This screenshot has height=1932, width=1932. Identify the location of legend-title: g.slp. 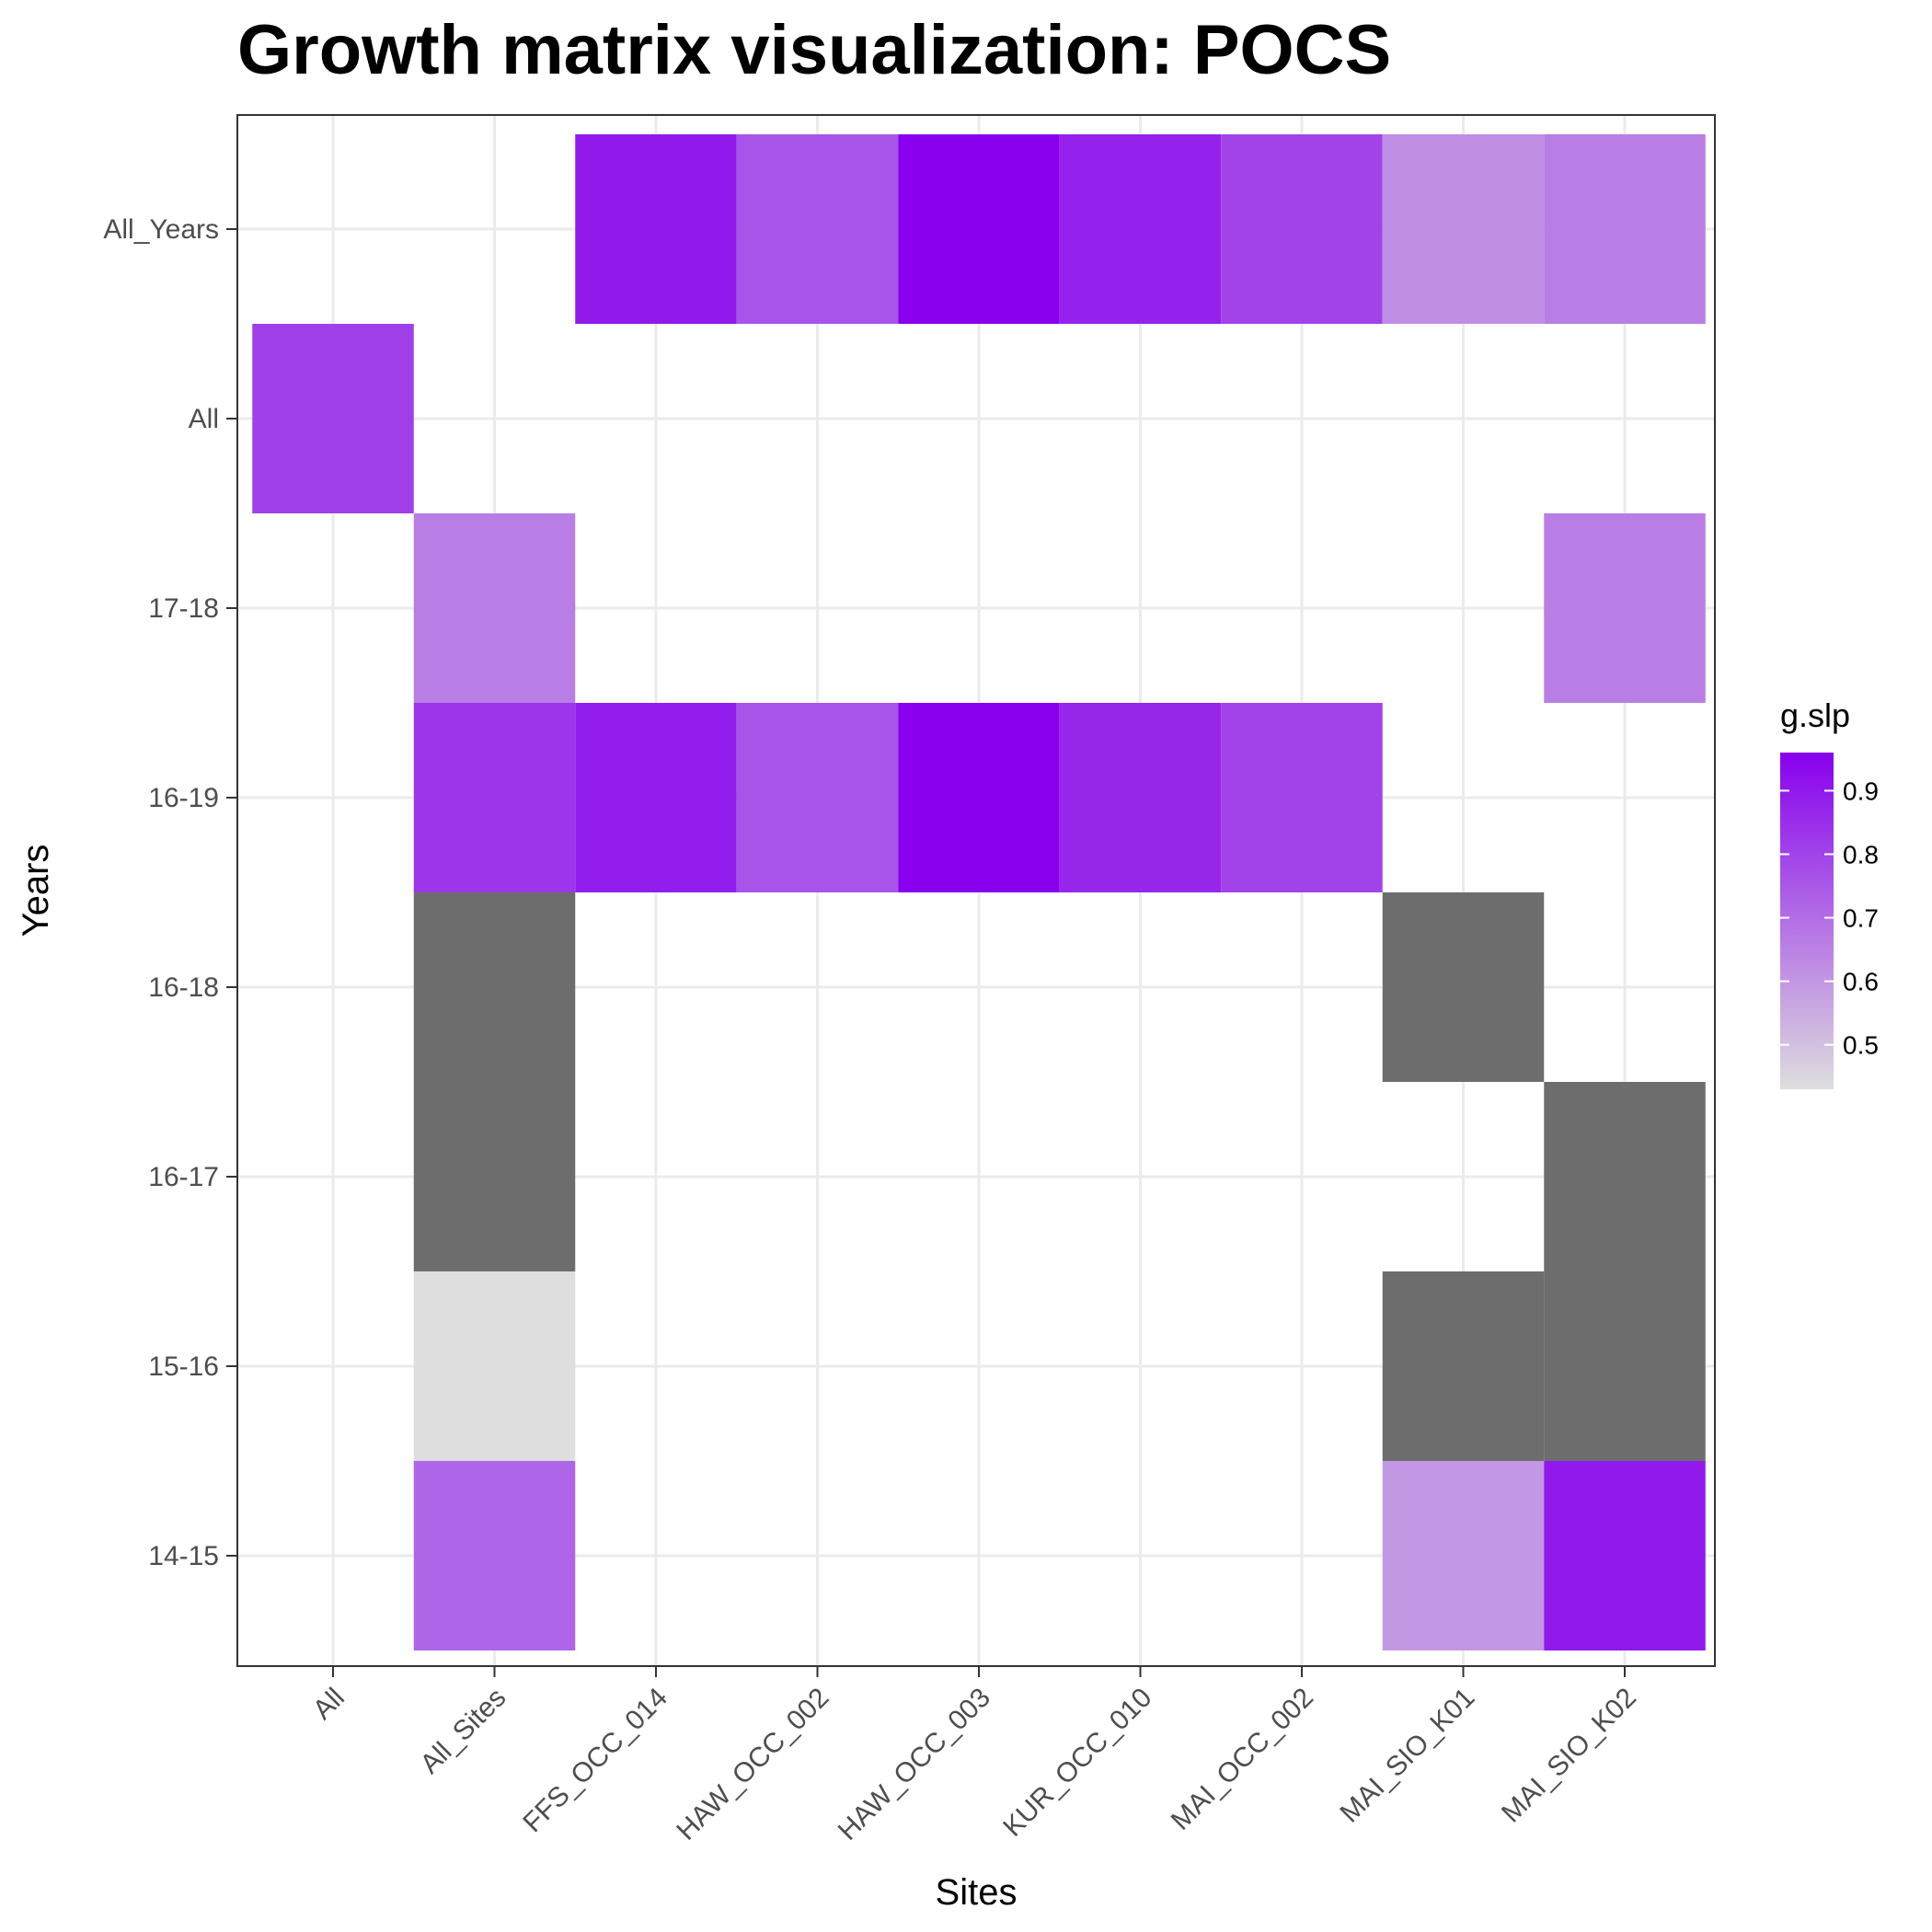
(1815, 715).